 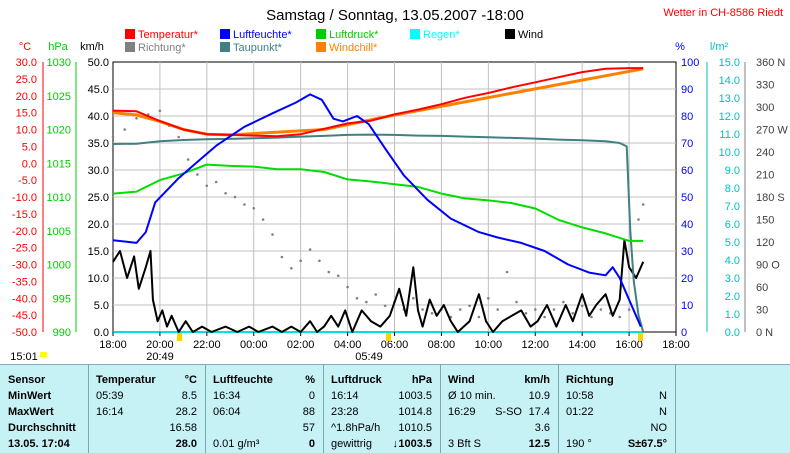 I want to click on rain-tick: 14.0, so click(x=729, y=81).